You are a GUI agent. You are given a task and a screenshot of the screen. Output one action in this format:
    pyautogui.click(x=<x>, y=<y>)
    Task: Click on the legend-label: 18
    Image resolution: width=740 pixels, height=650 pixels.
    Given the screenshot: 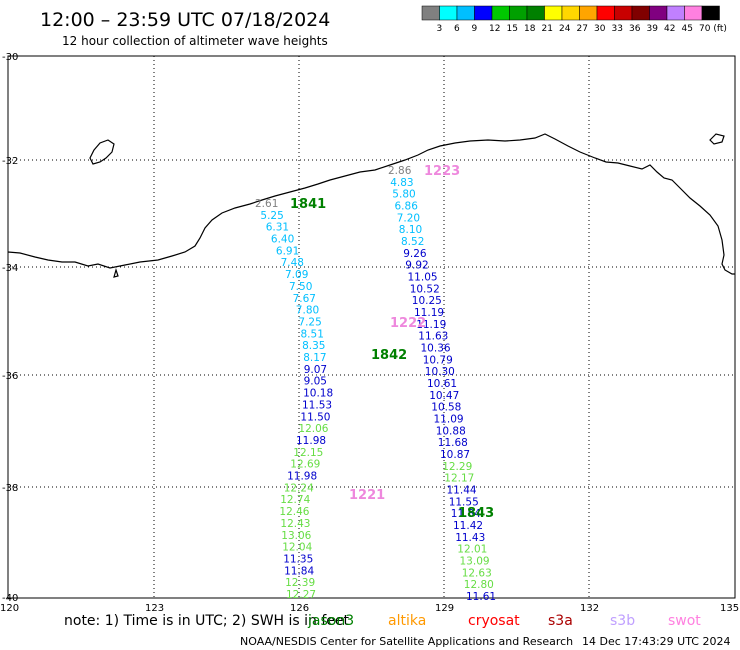 What is the action you would take?
    pyautogui.click(x=530, y=29)
    